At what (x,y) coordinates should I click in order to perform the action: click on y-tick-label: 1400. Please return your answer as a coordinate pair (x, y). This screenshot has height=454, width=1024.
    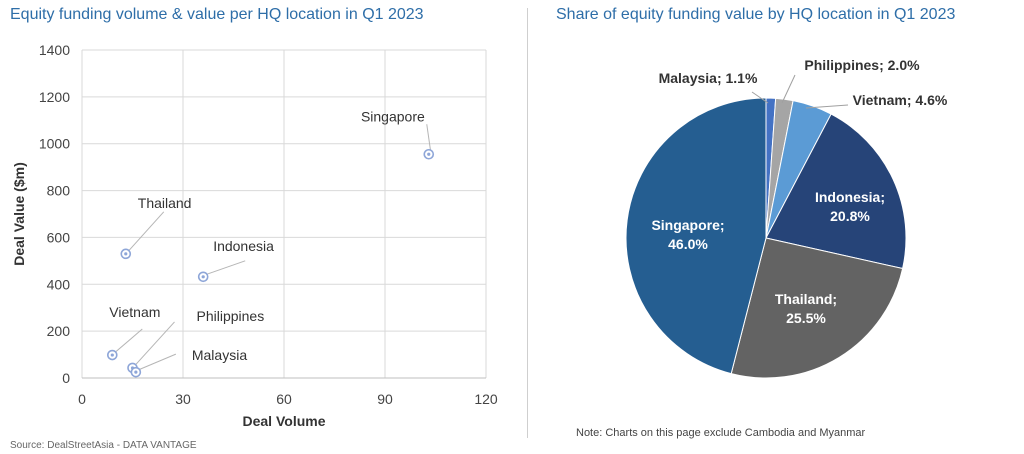
    Looking at the image, I should click on (54, 50).